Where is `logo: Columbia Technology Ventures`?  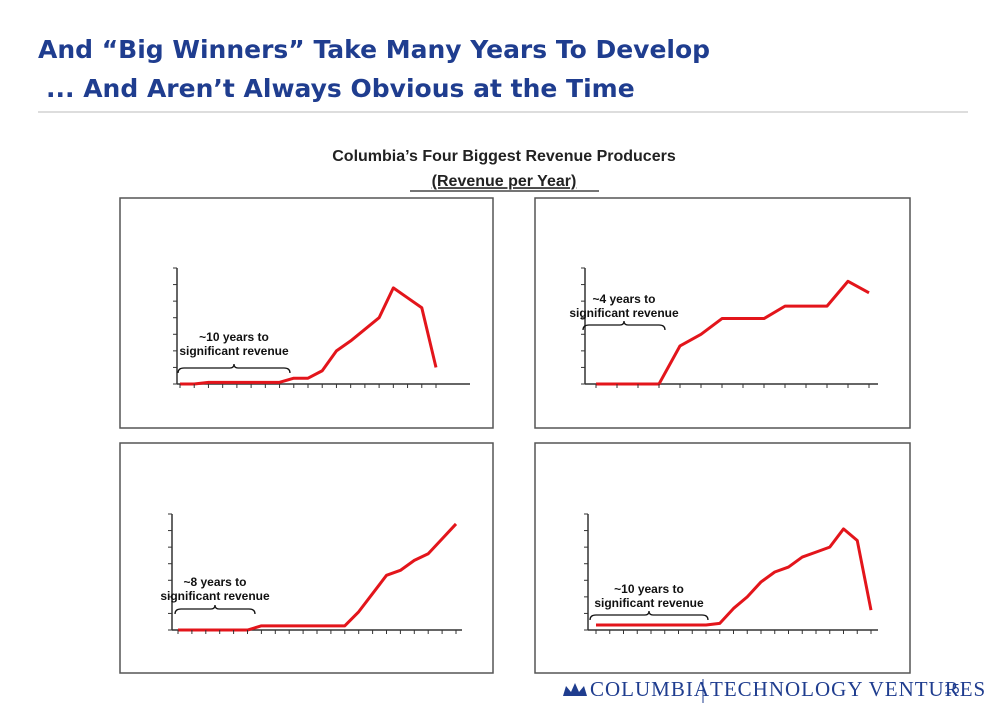 logo: Columbia Technology Ventures is located at coordinates (774, 690).